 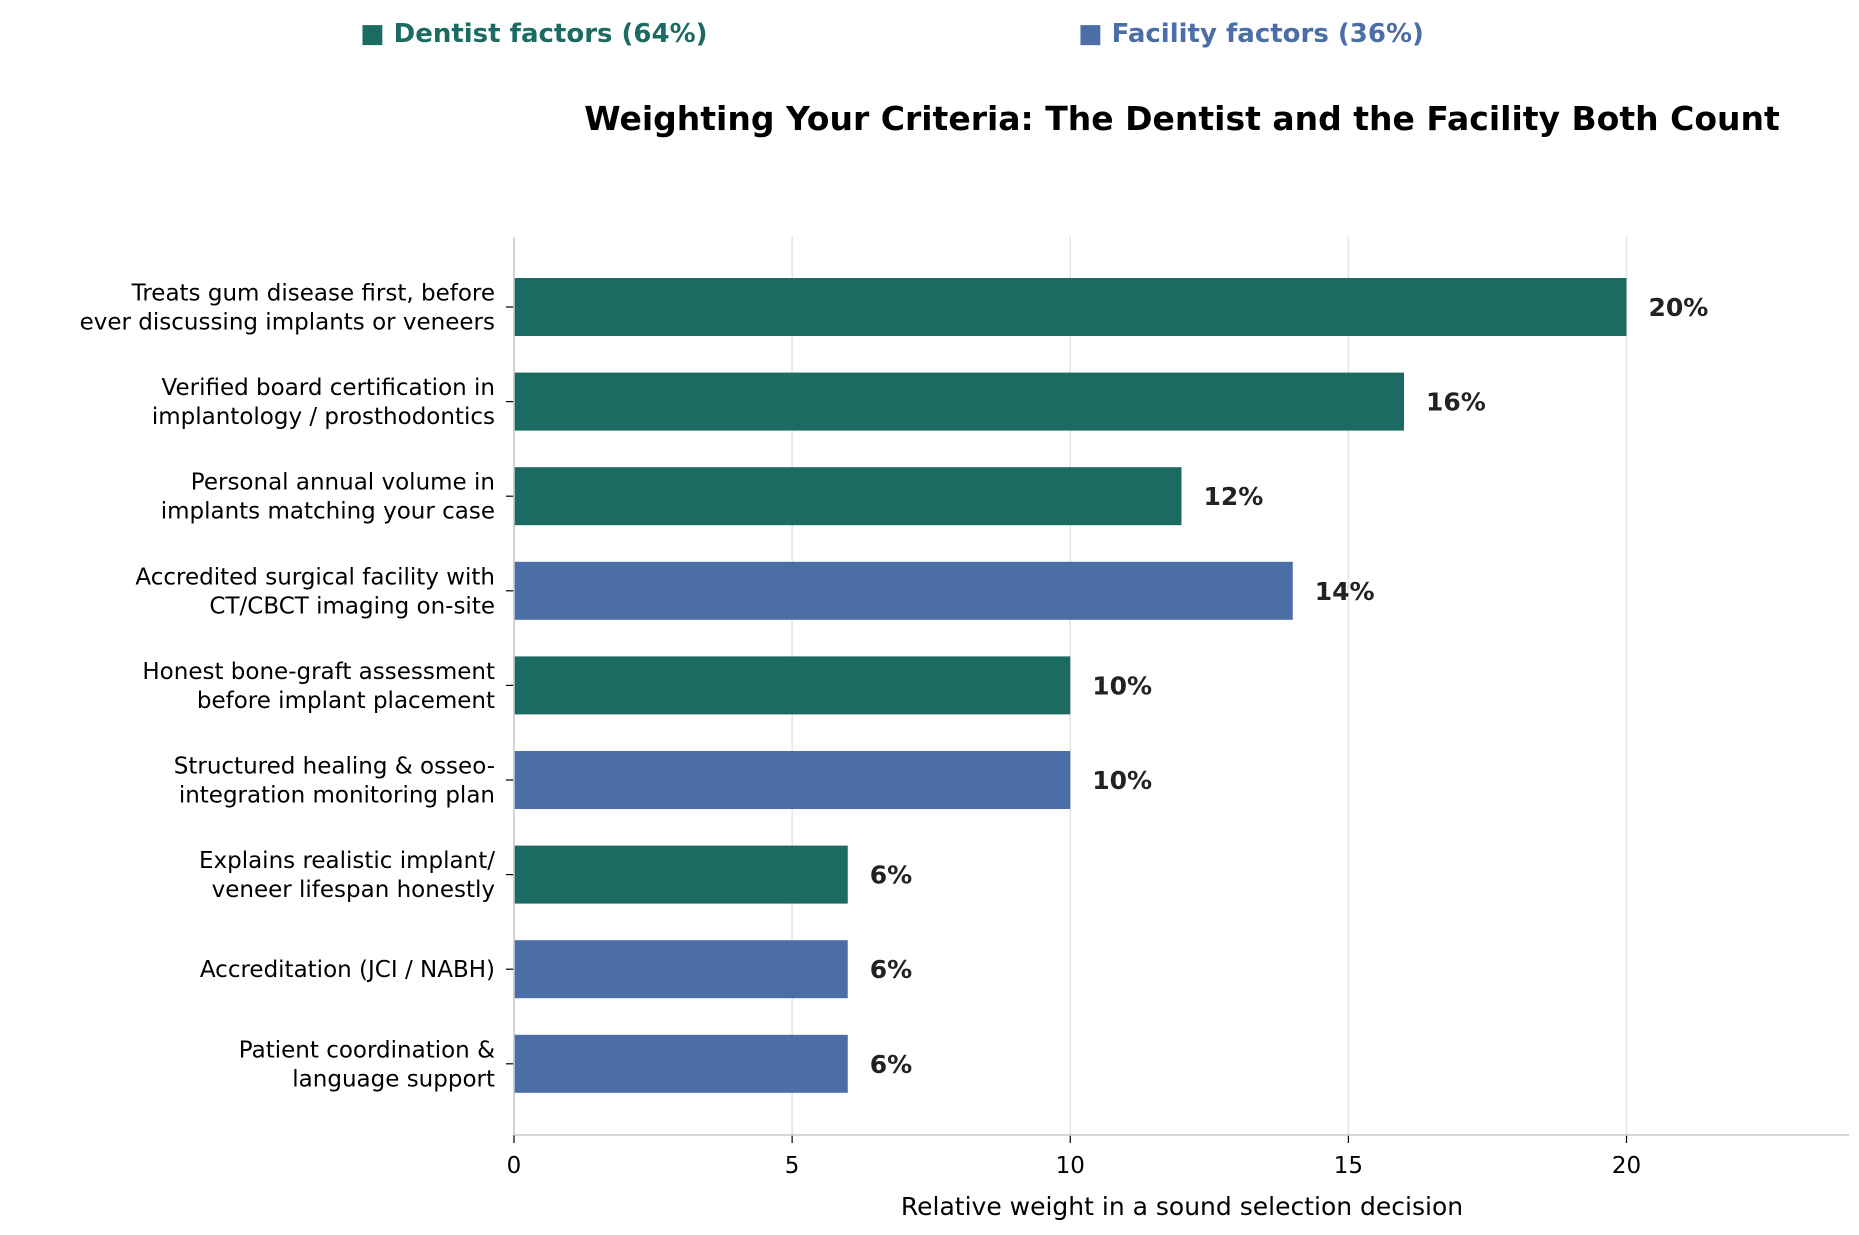 I want to click on category-label: integration monitoring plan, so click(x=337, y=796).